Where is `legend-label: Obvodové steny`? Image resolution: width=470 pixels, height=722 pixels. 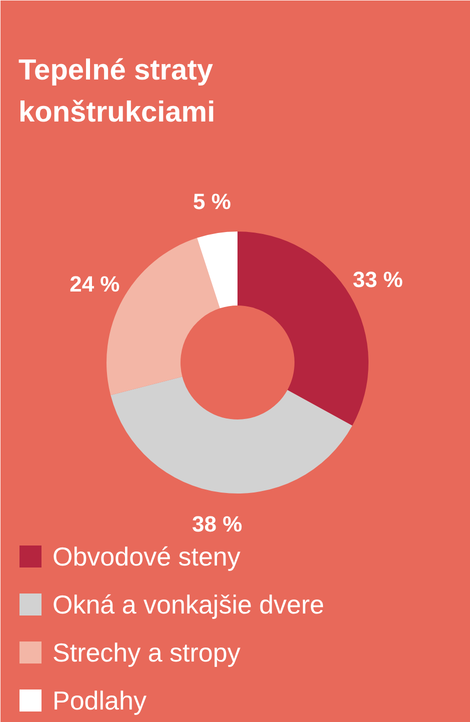 legend-label: Obvodové steny is located at coordinates (146, 557).